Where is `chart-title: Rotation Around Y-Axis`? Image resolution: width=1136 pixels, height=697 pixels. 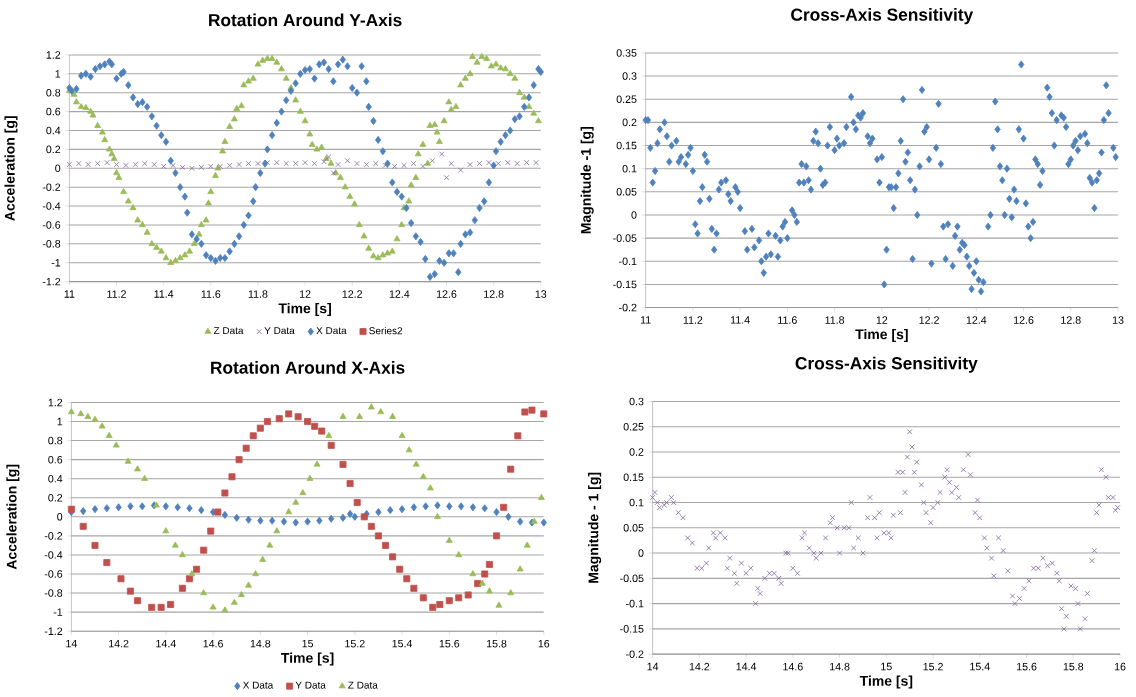
chart-title: Rotation Around Y-Axis is located at coordinates (305, 20).